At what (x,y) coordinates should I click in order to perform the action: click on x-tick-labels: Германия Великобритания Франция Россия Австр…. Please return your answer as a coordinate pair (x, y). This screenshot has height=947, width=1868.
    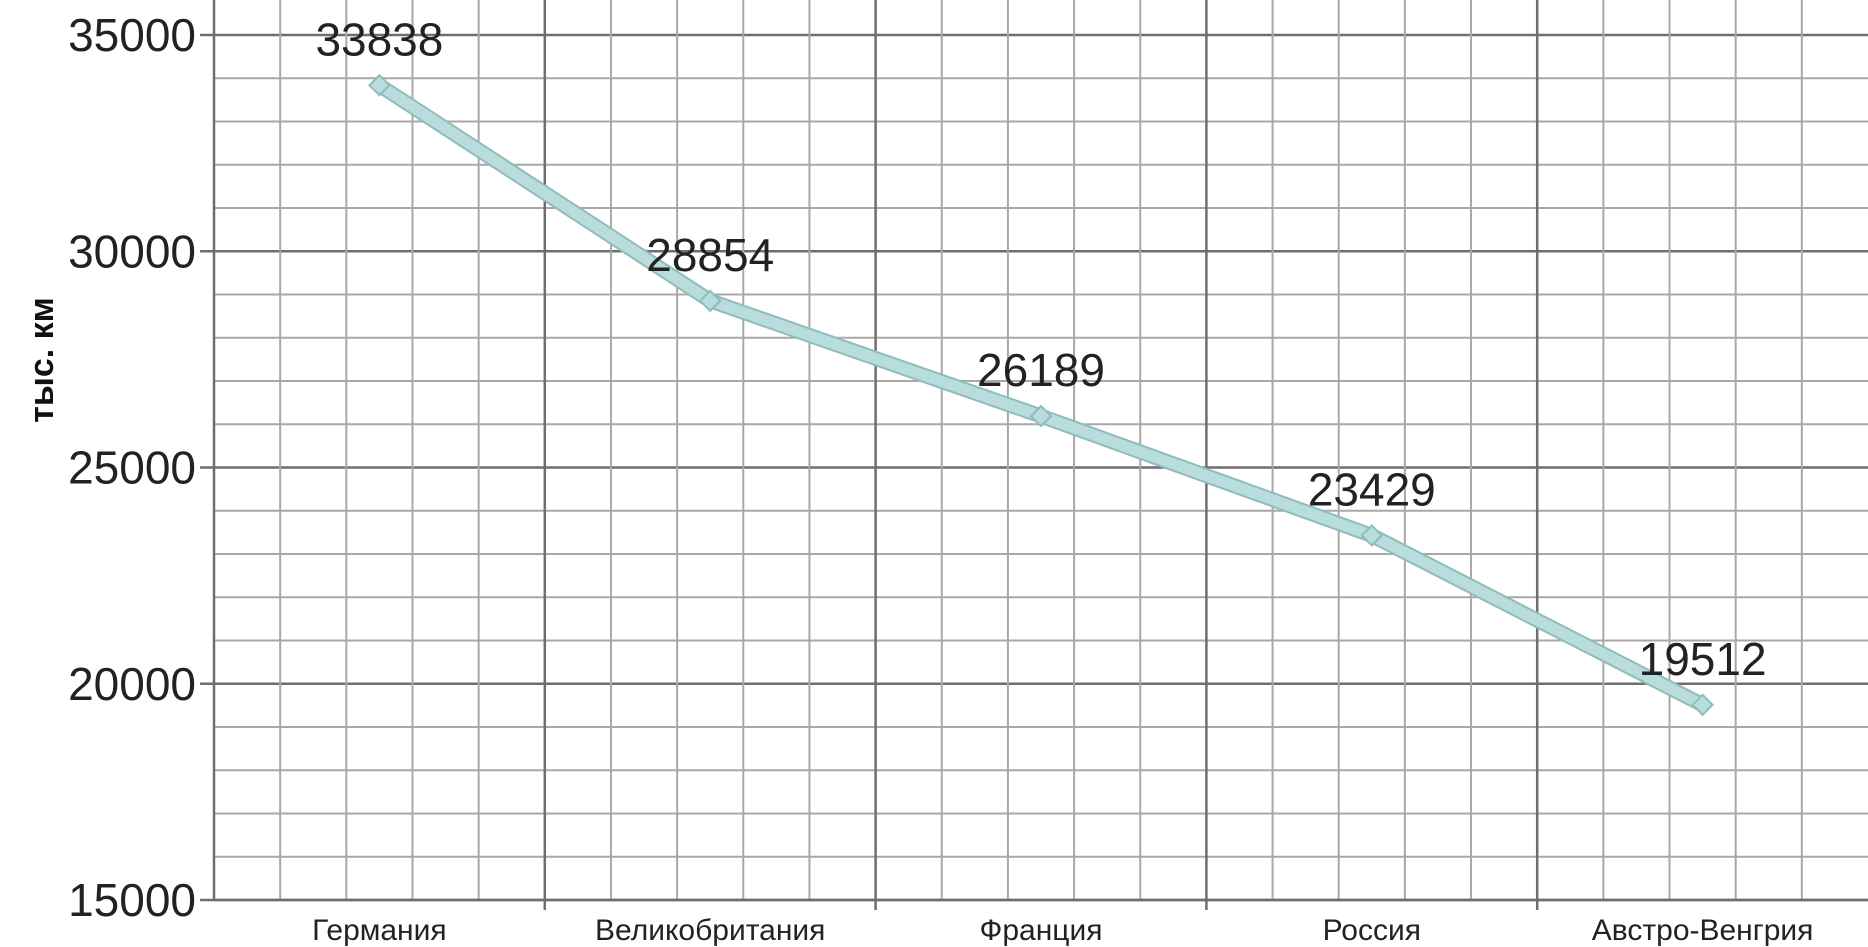
    Looking at the image, I should click on (1062, 930).